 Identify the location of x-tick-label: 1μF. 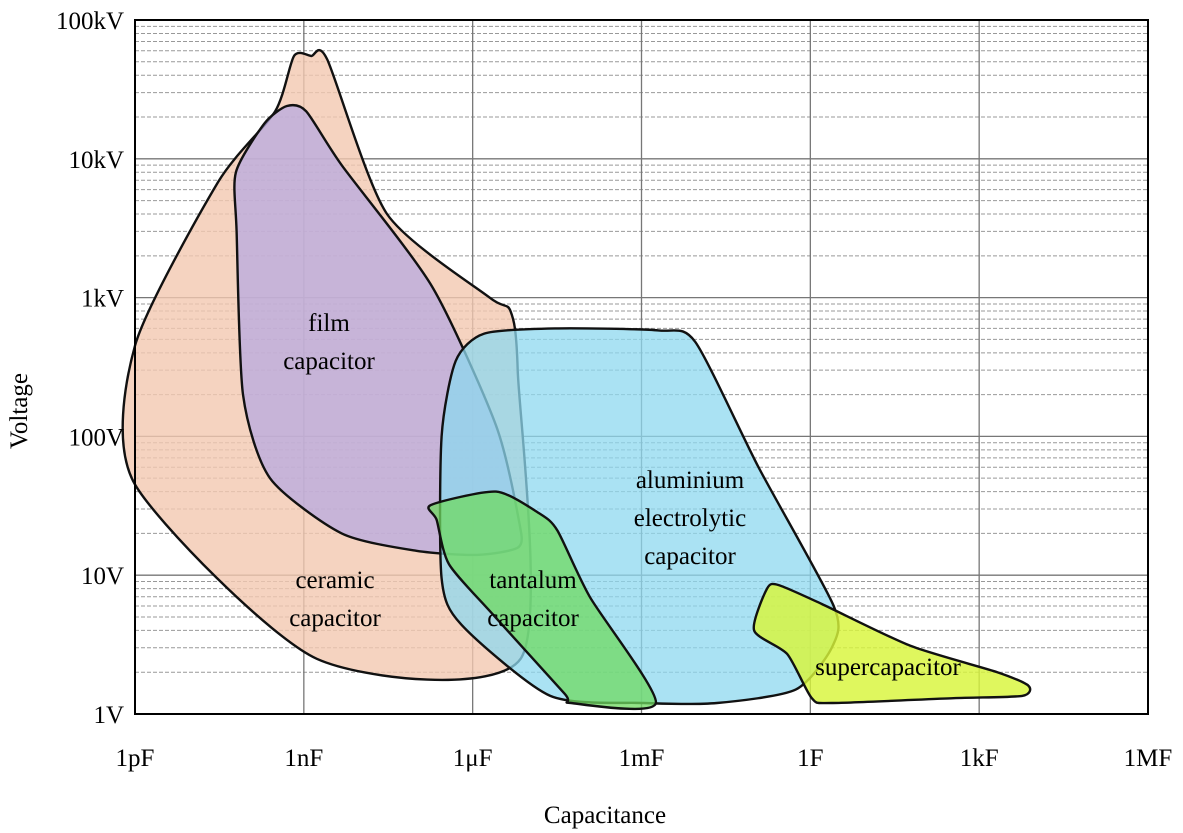
(473, 758).